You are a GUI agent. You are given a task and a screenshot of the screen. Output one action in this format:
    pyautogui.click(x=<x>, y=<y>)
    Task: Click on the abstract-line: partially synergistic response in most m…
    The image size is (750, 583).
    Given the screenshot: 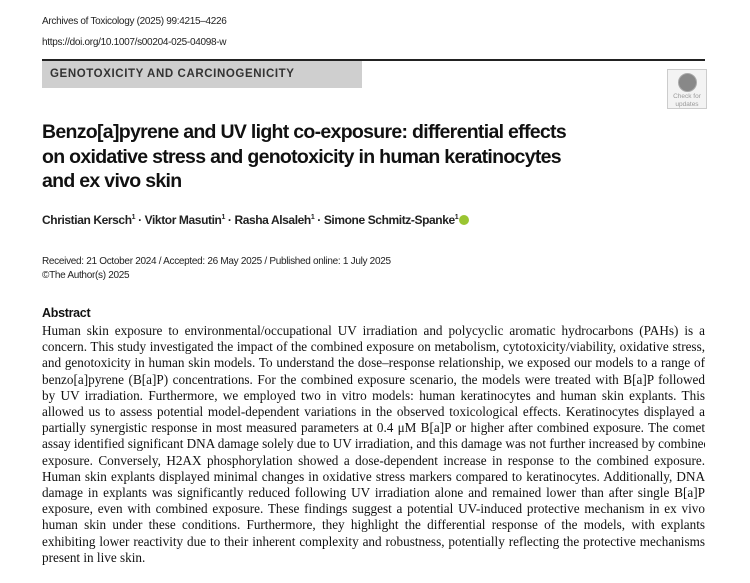 What is the action you would take?
    pyautogui.click(x=373, y=428)
    